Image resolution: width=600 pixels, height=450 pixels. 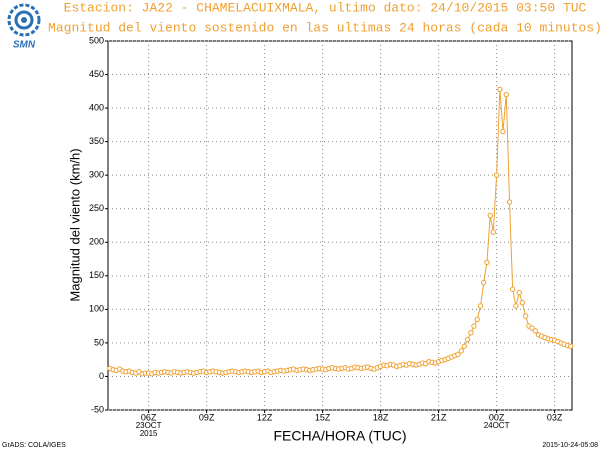 I want to click on x-tick-sublabel: 2015, so click(x=149, y=433).